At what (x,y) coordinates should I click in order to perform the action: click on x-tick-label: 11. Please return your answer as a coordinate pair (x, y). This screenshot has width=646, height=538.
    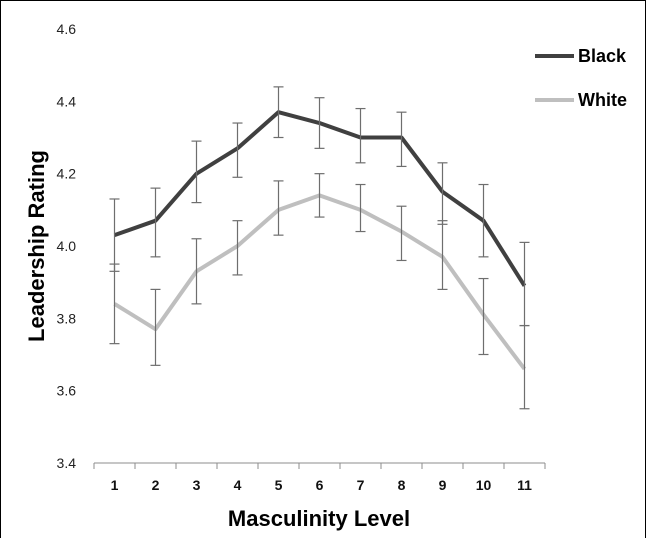
    Looking at the image, I should click on (524, 485).